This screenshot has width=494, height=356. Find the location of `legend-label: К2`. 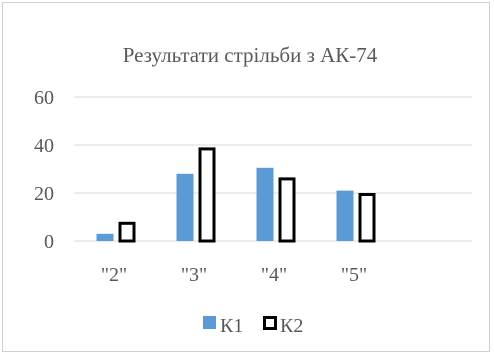

legend-label: К2 is located at coordinates (291, 326).